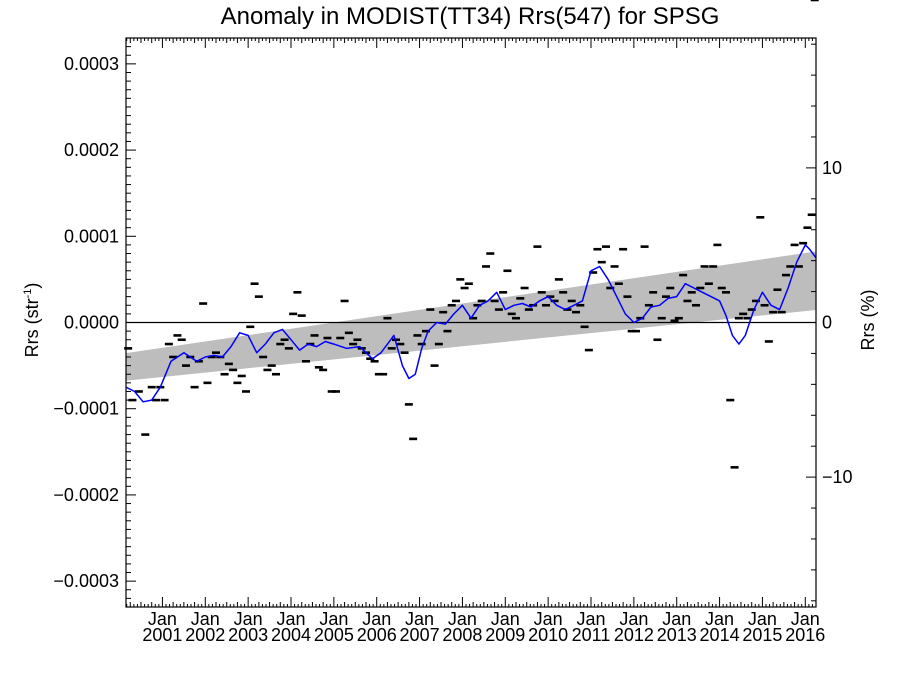 The height and width of the screenshot is (680, 900). I want to click on y2-axis-label: Rrs (%), so click(868, 320).